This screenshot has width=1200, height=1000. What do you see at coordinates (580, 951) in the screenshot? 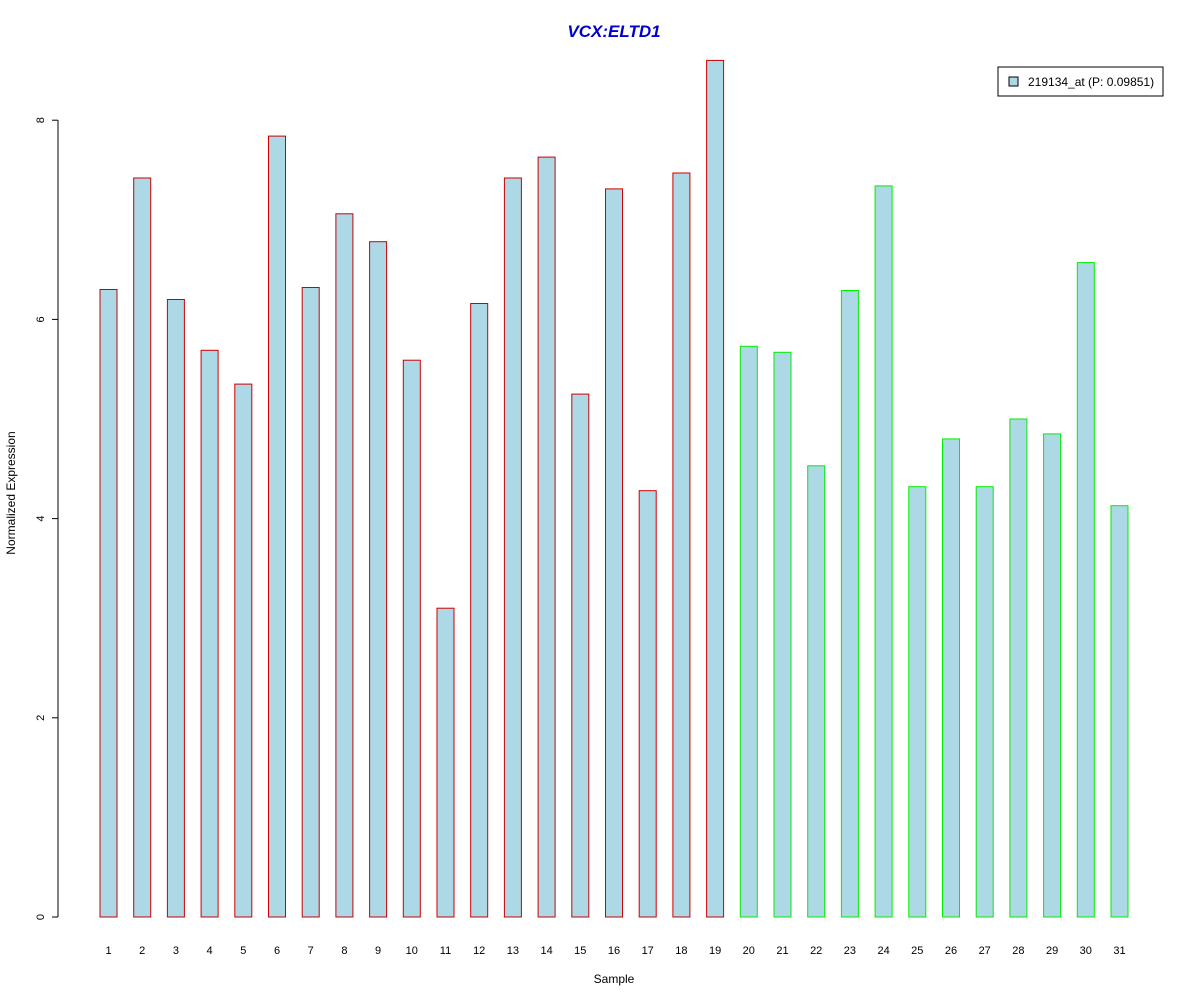
I see `x-tick-label: 15` at bounding box center [580, 951].